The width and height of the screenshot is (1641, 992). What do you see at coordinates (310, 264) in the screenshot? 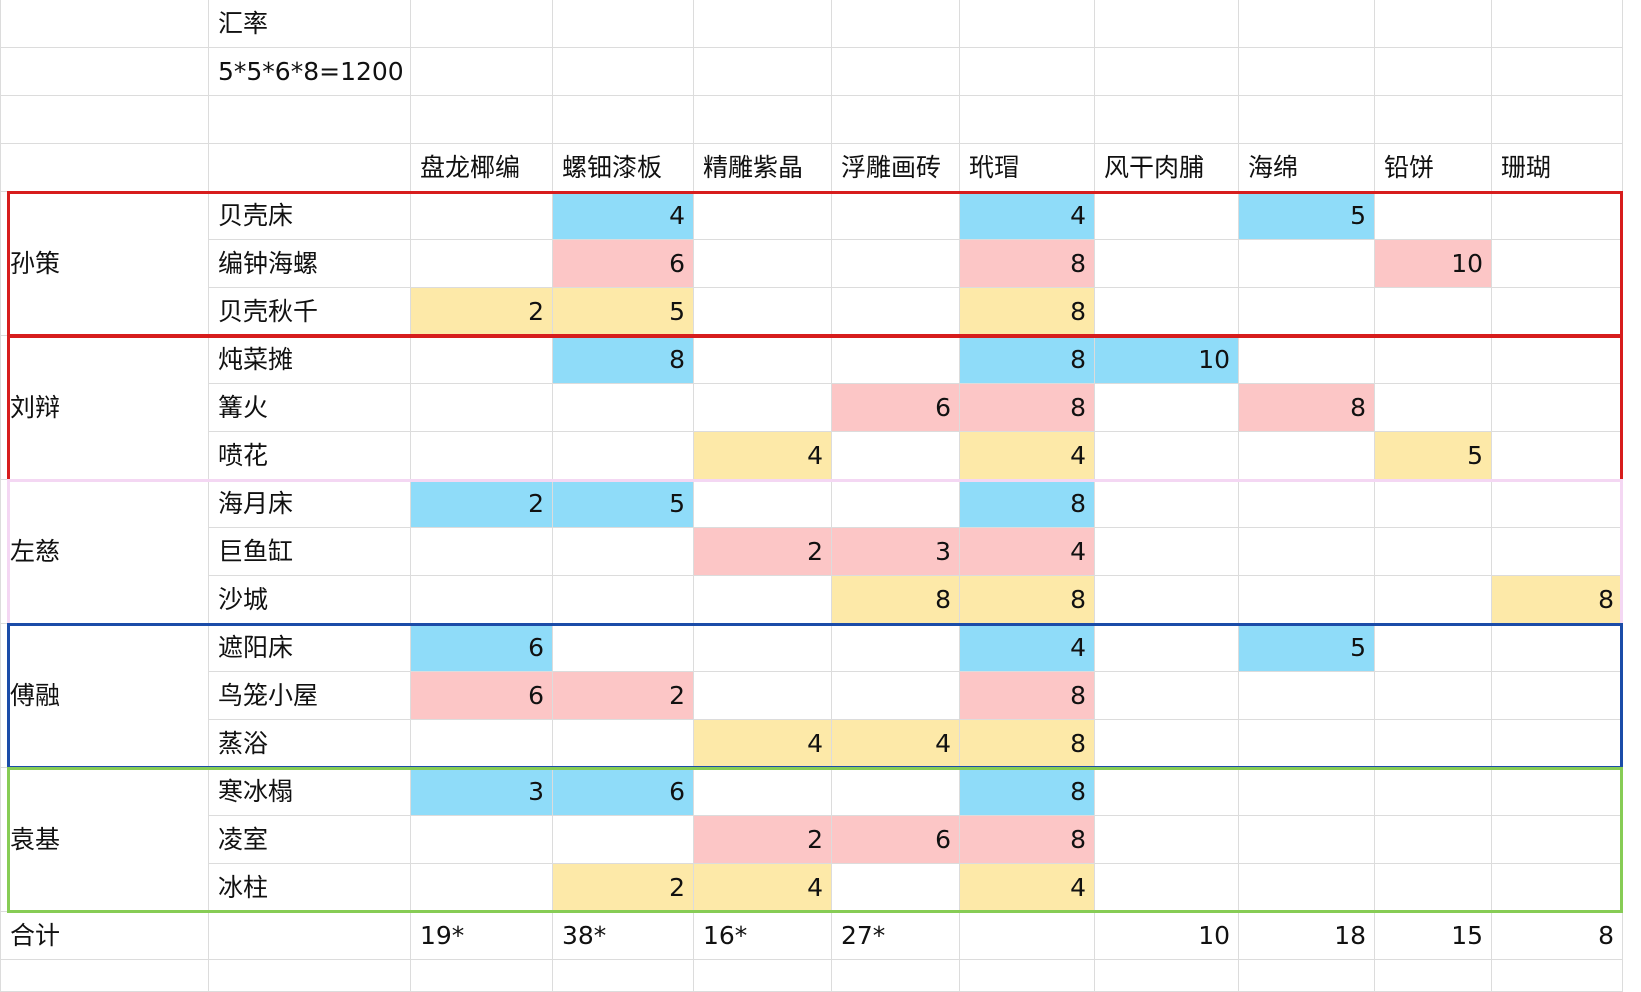
I see `item-label: 编钟海螺` at bounding box center [310, 264].